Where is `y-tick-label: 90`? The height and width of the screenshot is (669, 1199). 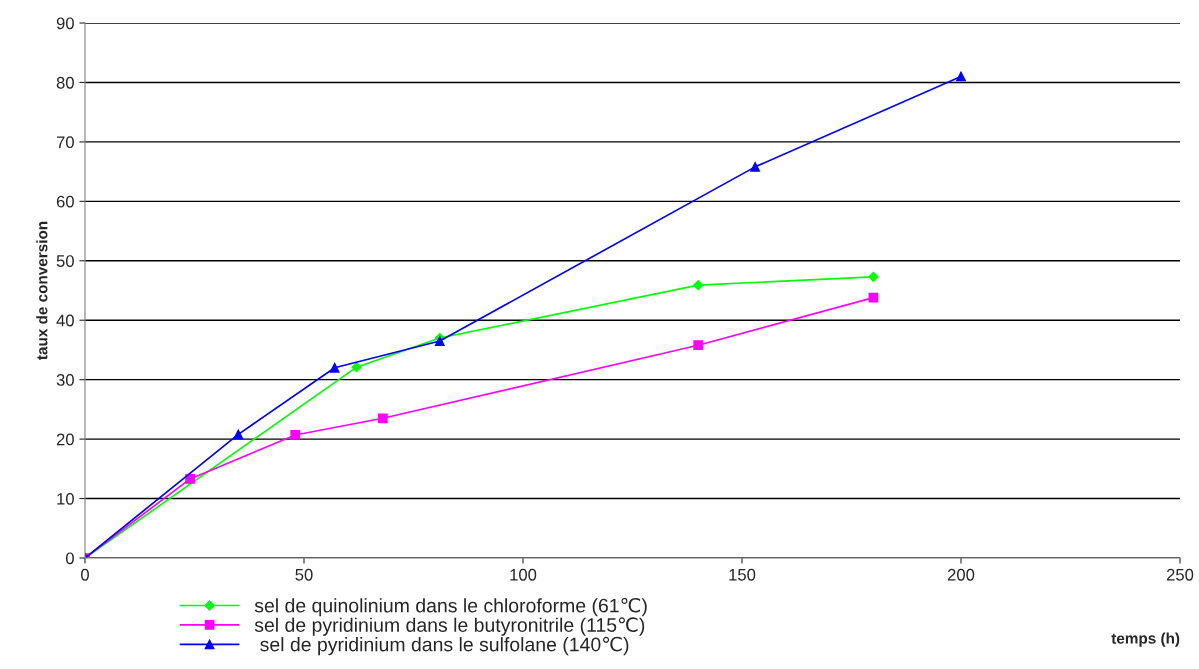
y-tick-label: 90 is located at coordinates (65, 23).